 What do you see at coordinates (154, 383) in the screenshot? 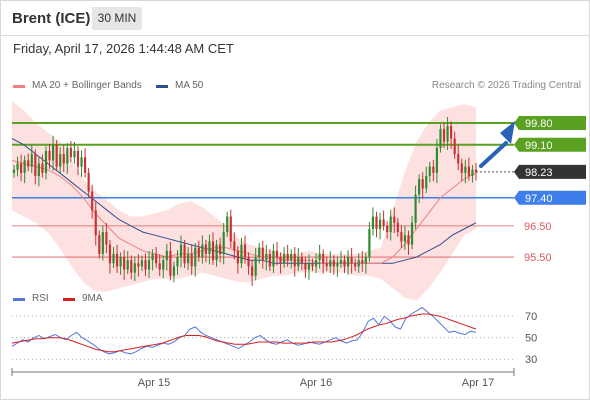
I see `x-tick-label-apr-15: Apr 15` at bounding box center [154, 383].